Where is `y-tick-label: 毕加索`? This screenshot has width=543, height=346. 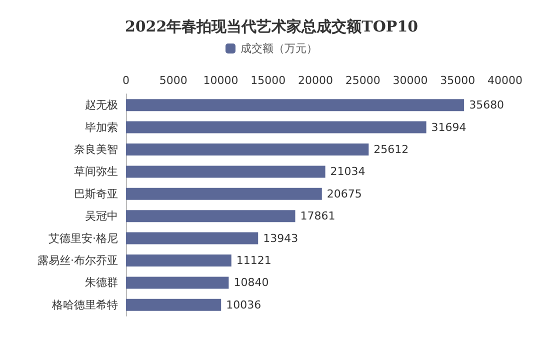
y-tick-label: 毕加索 is located at coordinates (101, 127).